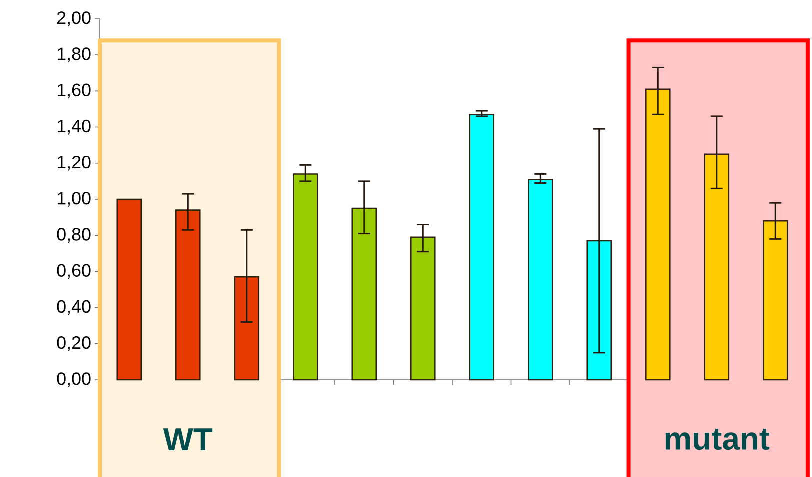 Image resolution: width=812 pixels, height=477 pixels. What do you see at coordinates (74, 272) in the screenshot?
I see `y-tick-label: 0,60` at bounding box center [74, 272].